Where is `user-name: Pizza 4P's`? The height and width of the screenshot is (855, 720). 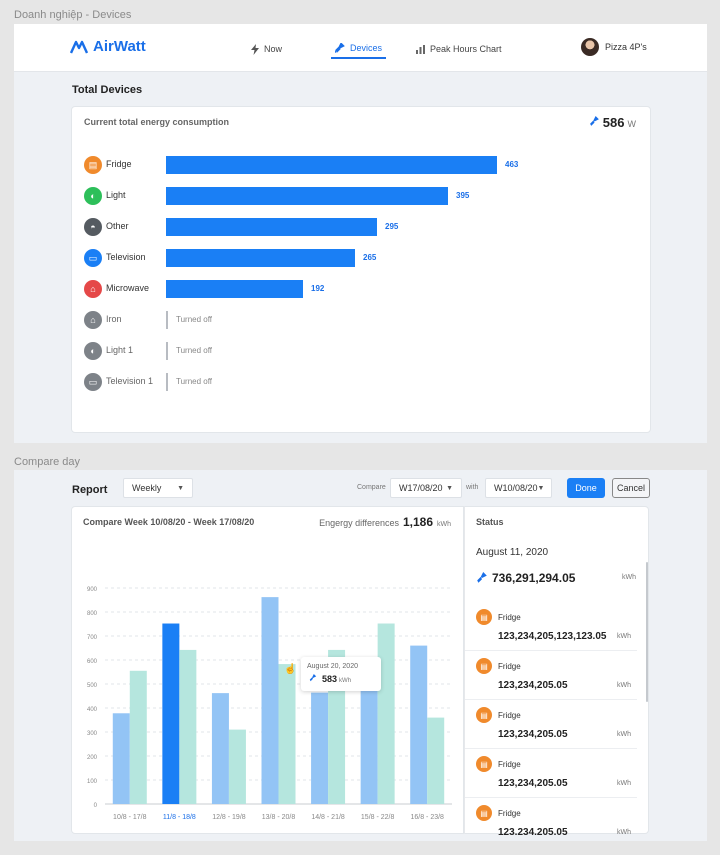 user-name: Pizza 4P's is located at coordinates (626, 47).